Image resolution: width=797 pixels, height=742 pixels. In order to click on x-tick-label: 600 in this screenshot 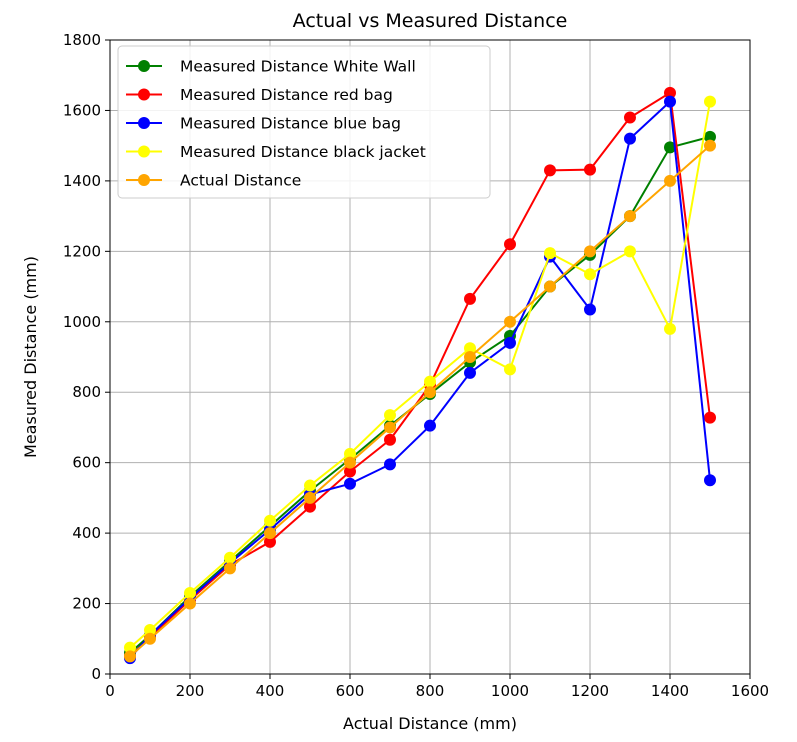, I will do `click(350, 691)`.